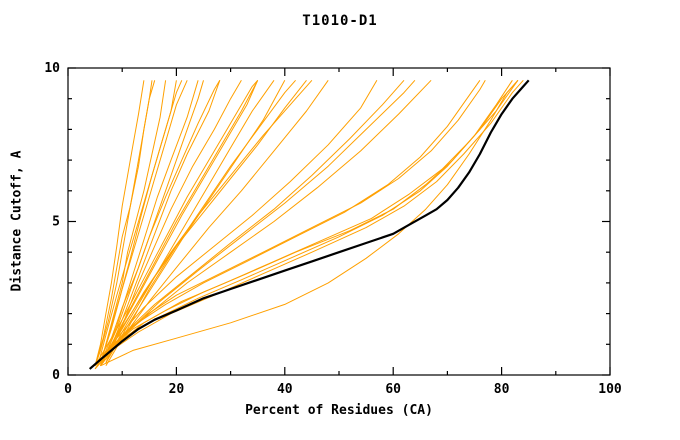 The height and width of the screenshot is (440, 680). I want to click on tick-label: 10, so click(52, 68).